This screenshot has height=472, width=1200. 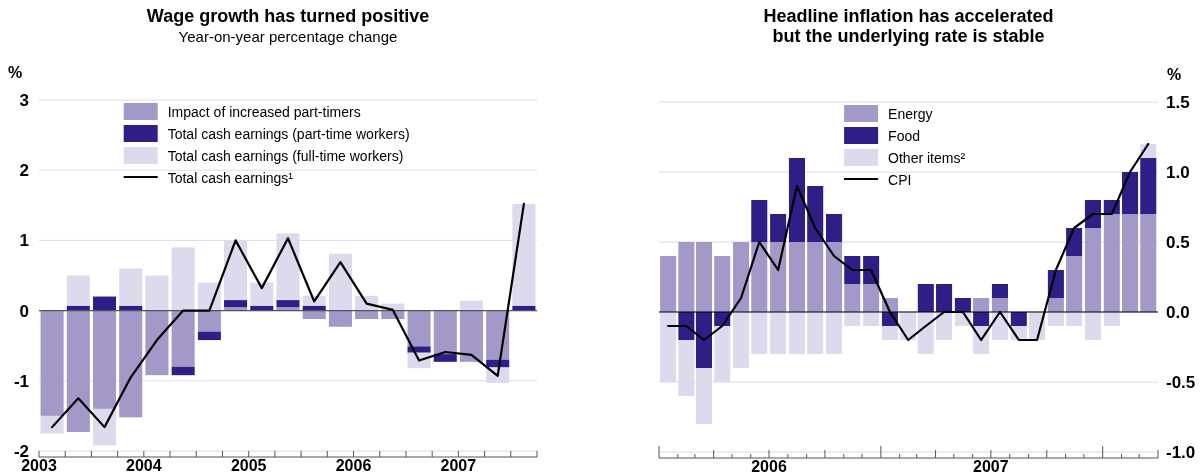 I want to click on y-tick-label: -1, so click(x=21, y=381).